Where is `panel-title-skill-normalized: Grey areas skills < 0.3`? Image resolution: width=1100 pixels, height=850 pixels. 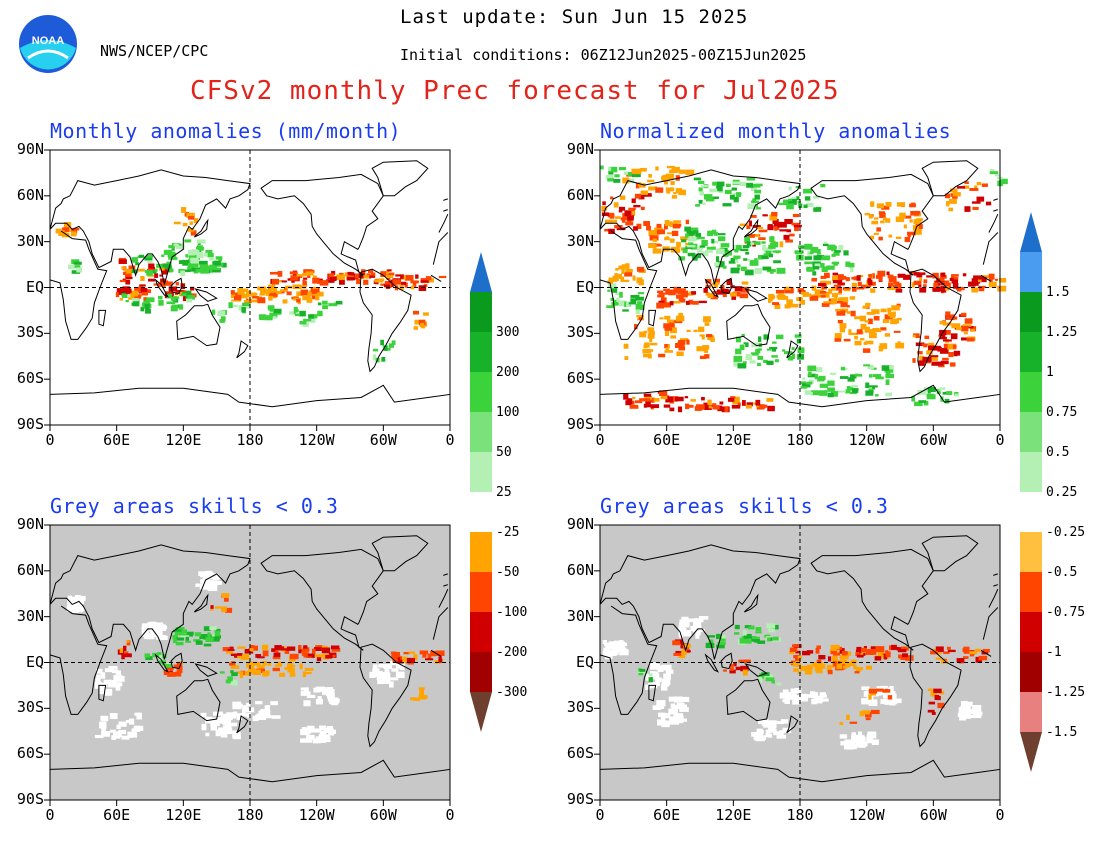 panel-title-skill-normalized: Grey areas skills < 0.3 is located at coordinates (744, 506).